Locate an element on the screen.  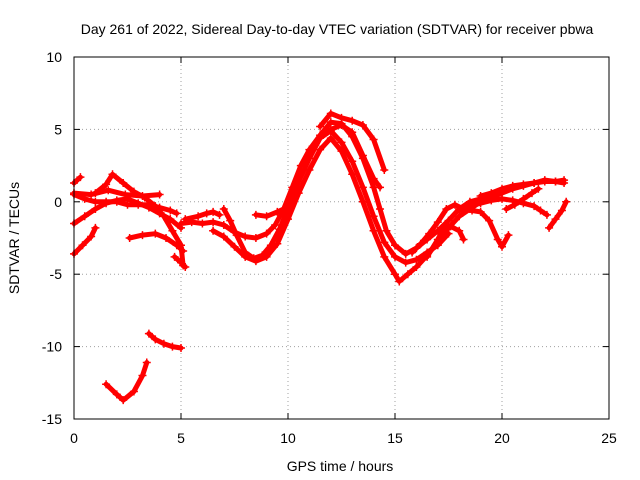
series-sat-c is located at coordinates (84, 241).